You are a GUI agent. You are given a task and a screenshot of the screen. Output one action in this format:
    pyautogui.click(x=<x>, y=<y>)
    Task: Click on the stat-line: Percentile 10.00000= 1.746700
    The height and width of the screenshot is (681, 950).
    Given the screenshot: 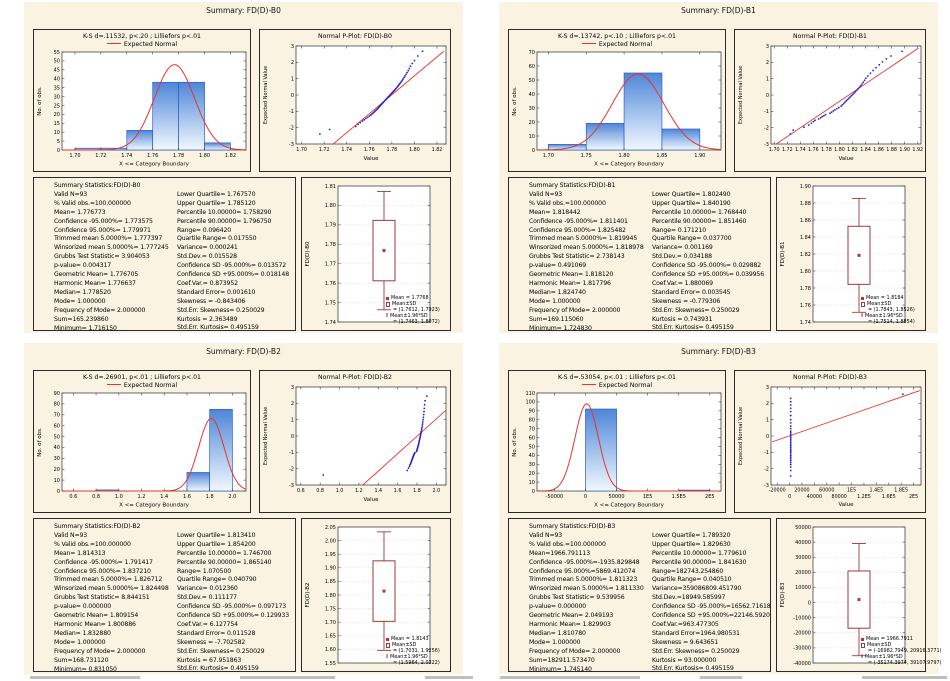 What is the action you would take?
    pyautogui.click(x=224, y=553)
    